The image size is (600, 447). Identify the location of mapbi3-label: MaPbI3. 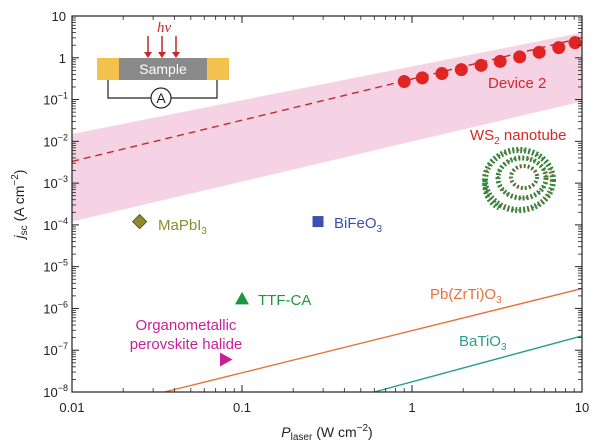
(182, 227).